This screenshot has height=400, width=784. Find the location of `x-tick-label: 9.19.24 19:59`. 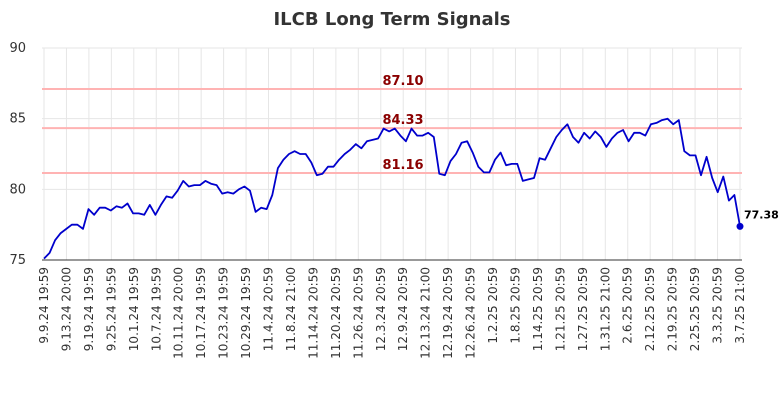

x-tick-label: 9.19.24 19:59 is located at coordinates (89, 309).